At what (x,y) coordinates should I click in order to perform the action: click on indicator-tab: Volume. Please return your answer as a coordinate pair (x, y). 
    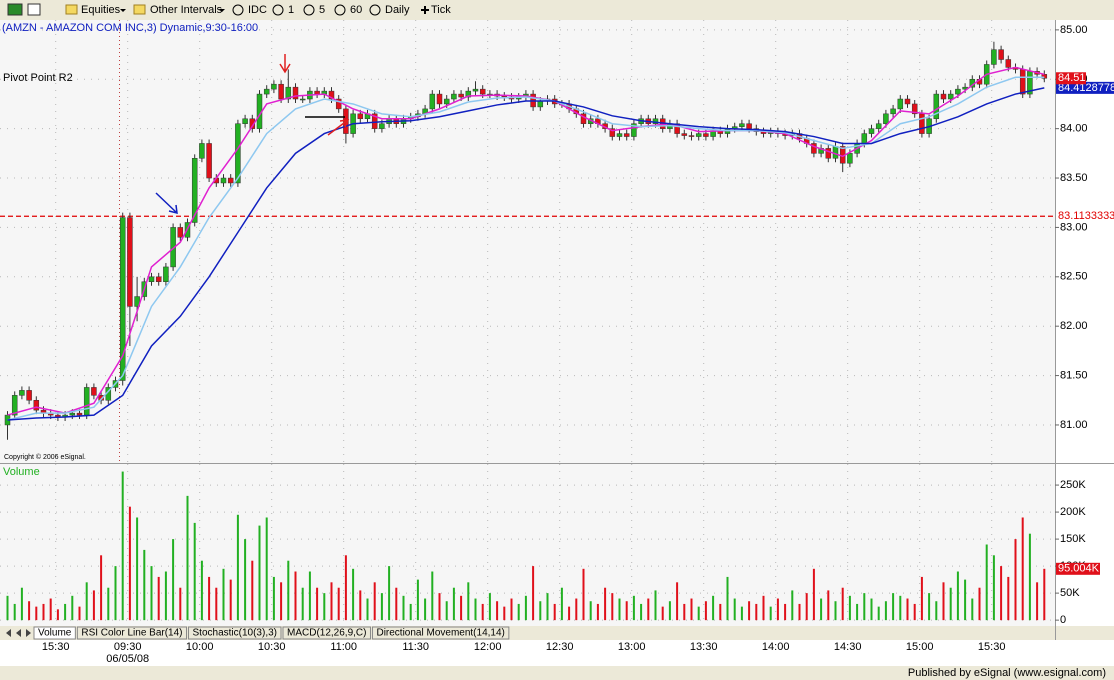
    Looking at the image, I should click on (55, 633).